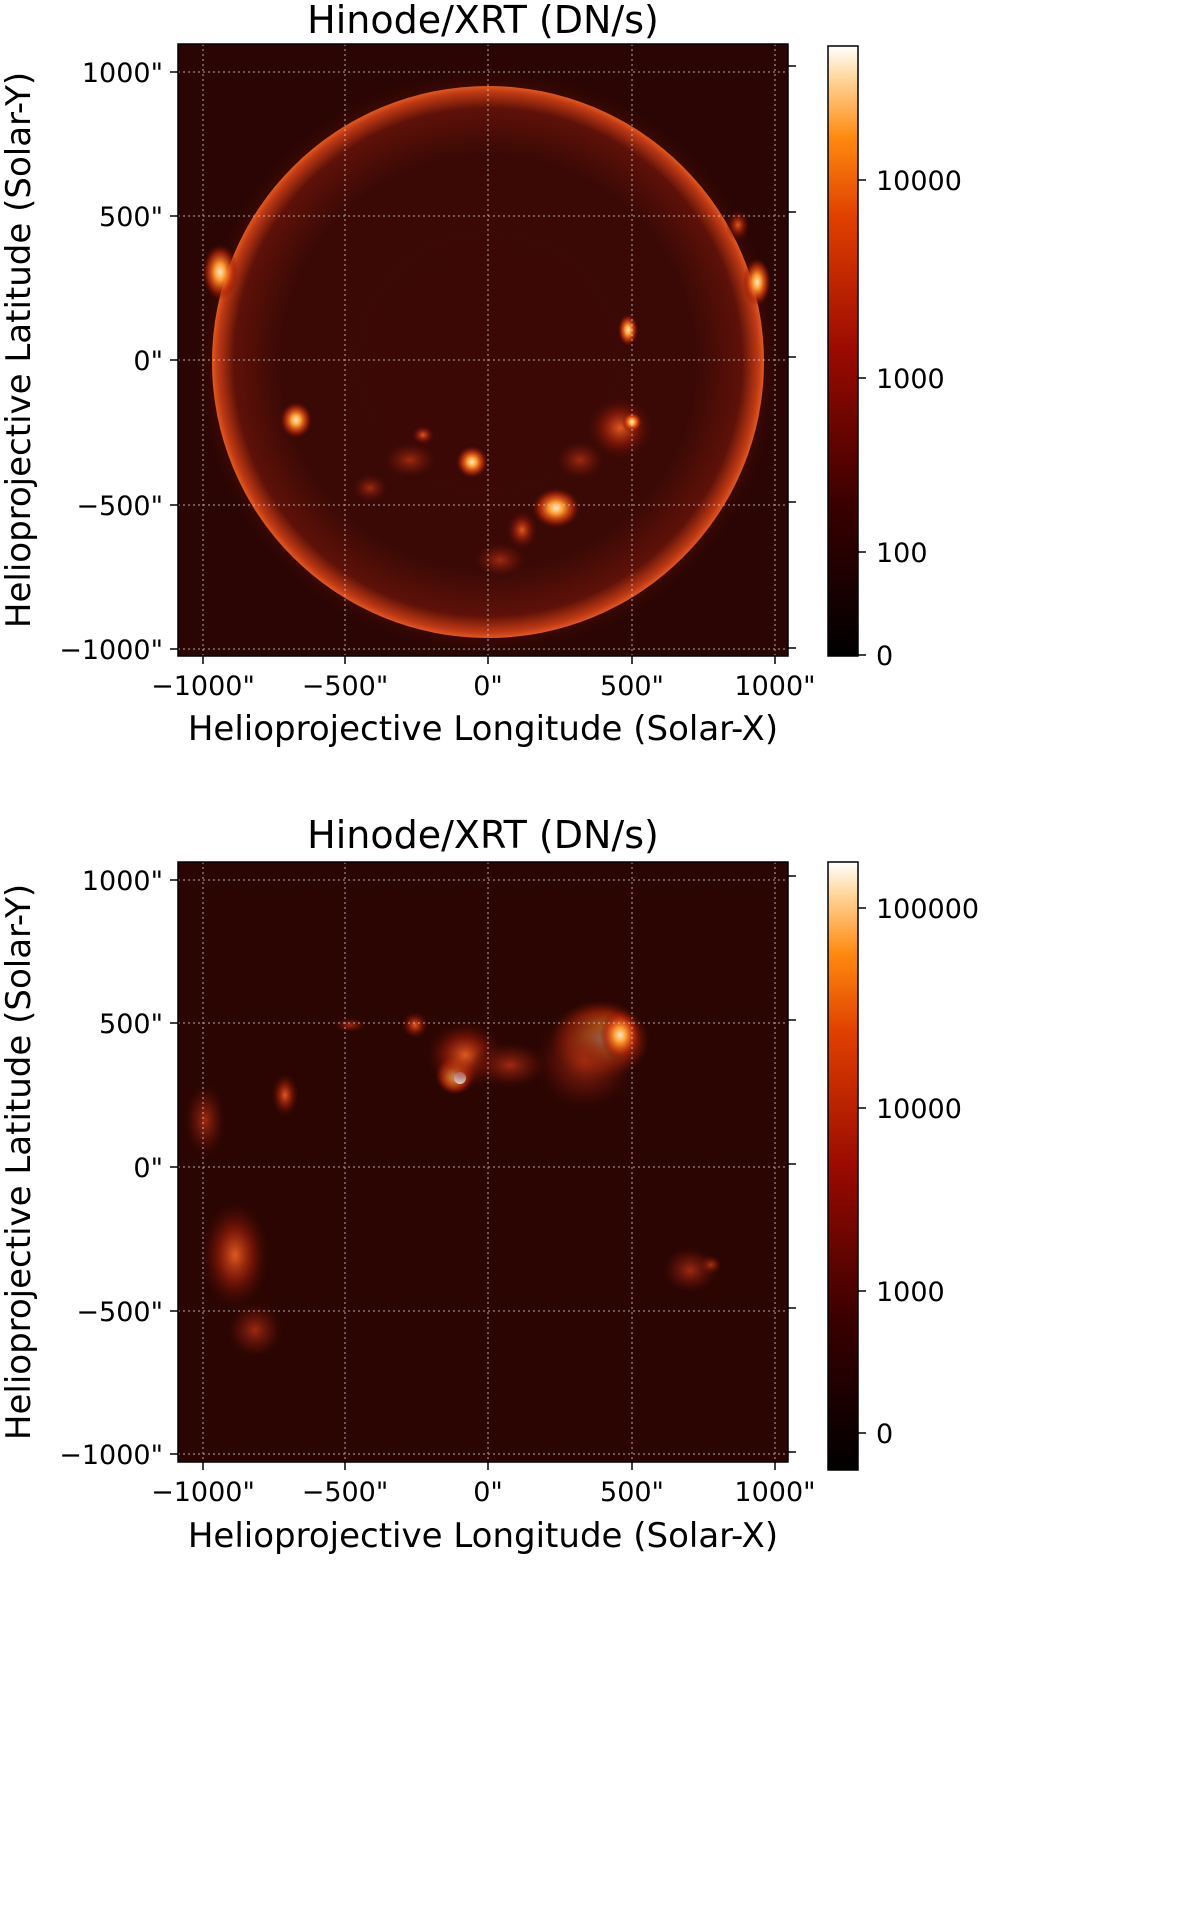  Describe the element at coordinates (19, 1162) in the screenshot. I see `panel-2-ylabel: Helioprojective Latitude (Solar-Y)` at that location.